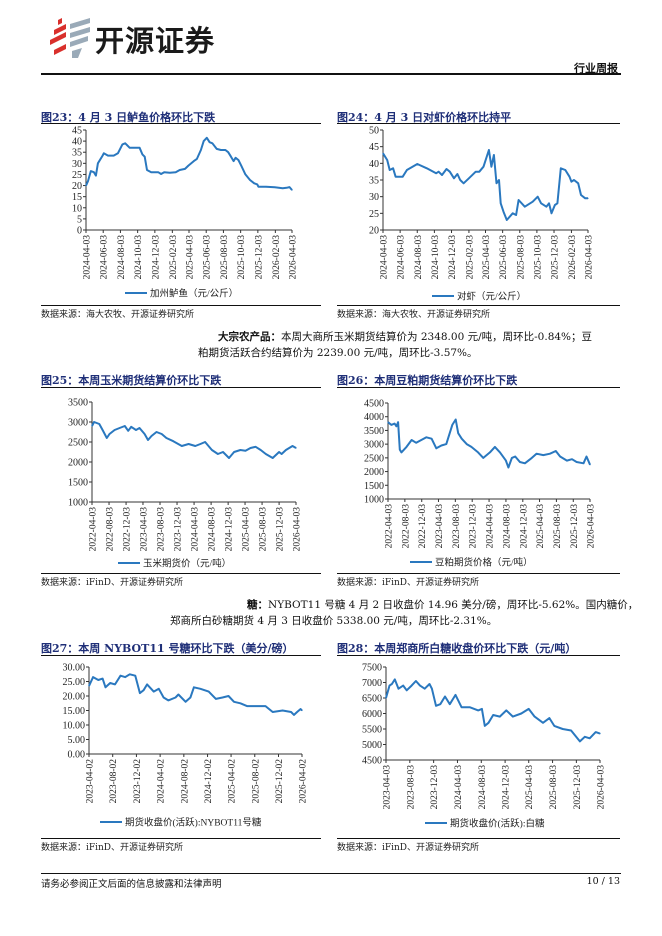 This screenshot has height=936, width=662. I want to click on figure-26-bottom-rule, so click(478, 574).